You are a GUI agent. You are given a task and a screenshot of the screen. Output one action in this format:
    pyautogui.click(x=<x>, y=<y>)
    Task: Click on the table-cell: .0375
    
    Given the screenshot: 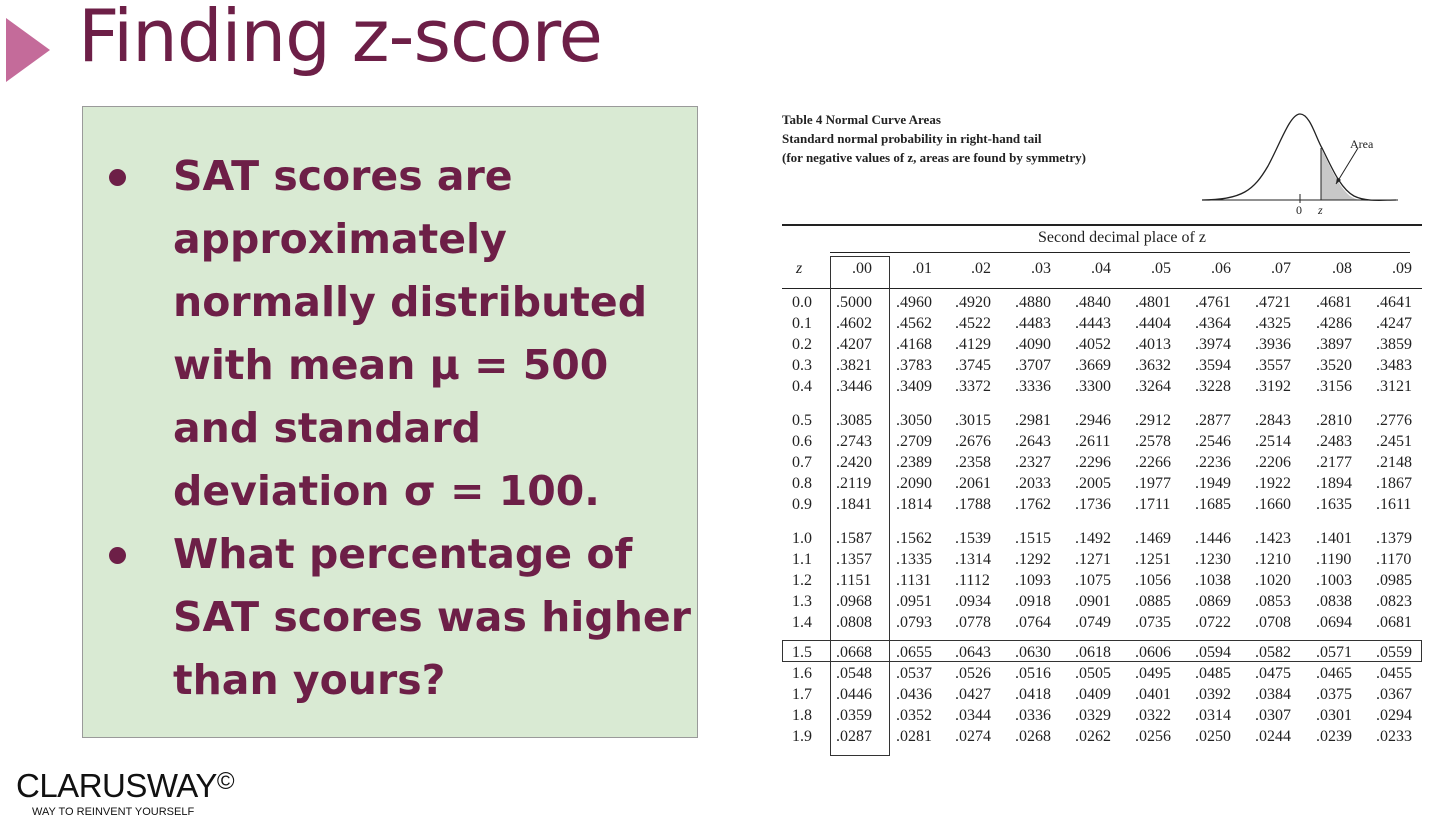 What is the action you would take?
    pyautogui.click(x=1334, y=694)
    